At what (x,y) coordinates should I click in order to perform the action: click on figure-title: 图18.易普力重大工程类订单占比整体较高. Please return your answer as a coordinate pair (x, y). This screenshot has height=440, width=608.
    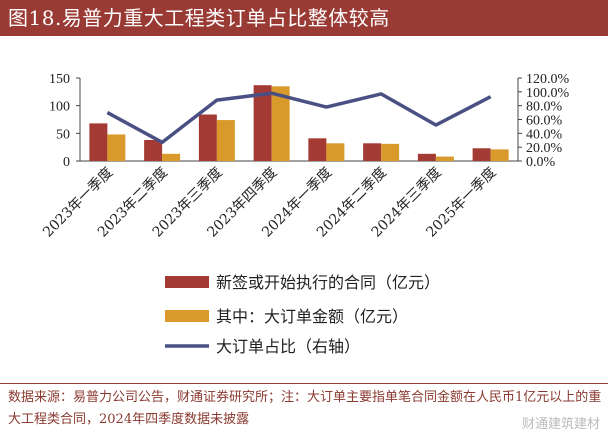
    Looking at the image, I should click on (304, 18).